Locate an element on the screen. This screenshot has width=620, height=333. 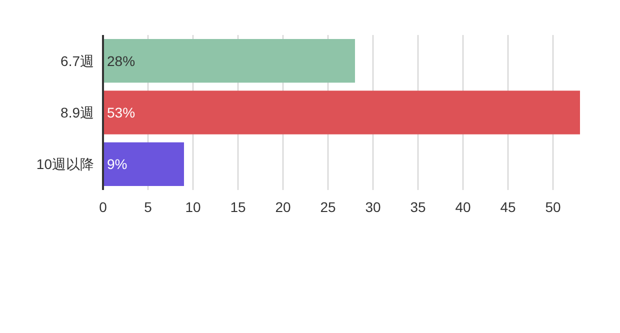
x-tick-label: 10 is located at coordinates (193, 207).